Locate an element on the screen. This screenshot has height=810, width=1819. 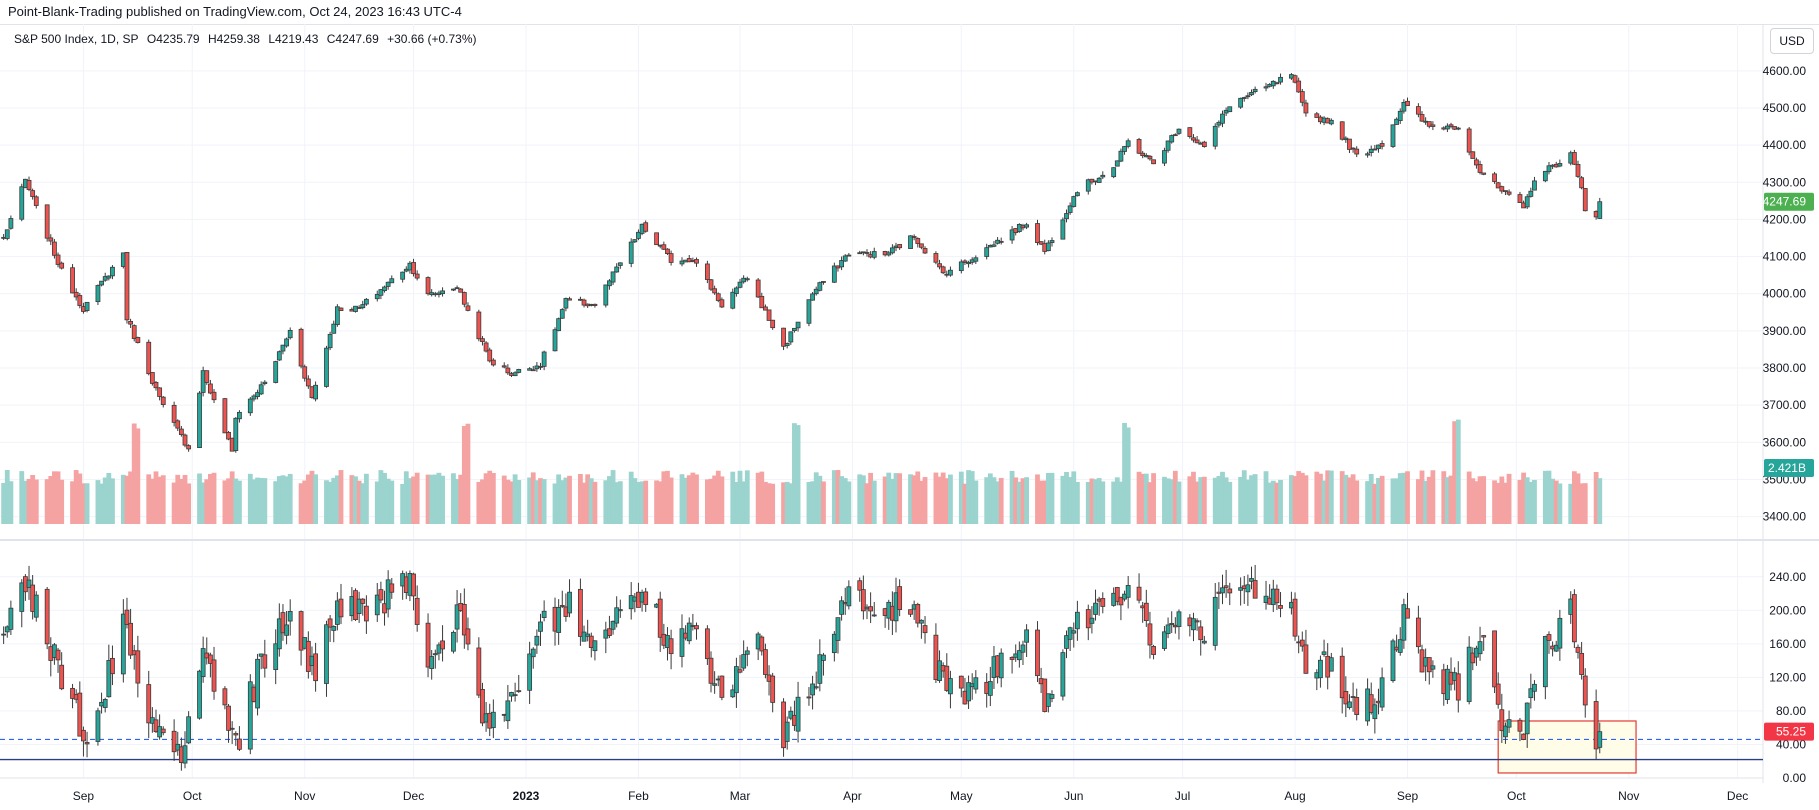
price-tick-label: 4000.00 is located at coordinates (1785, 294).